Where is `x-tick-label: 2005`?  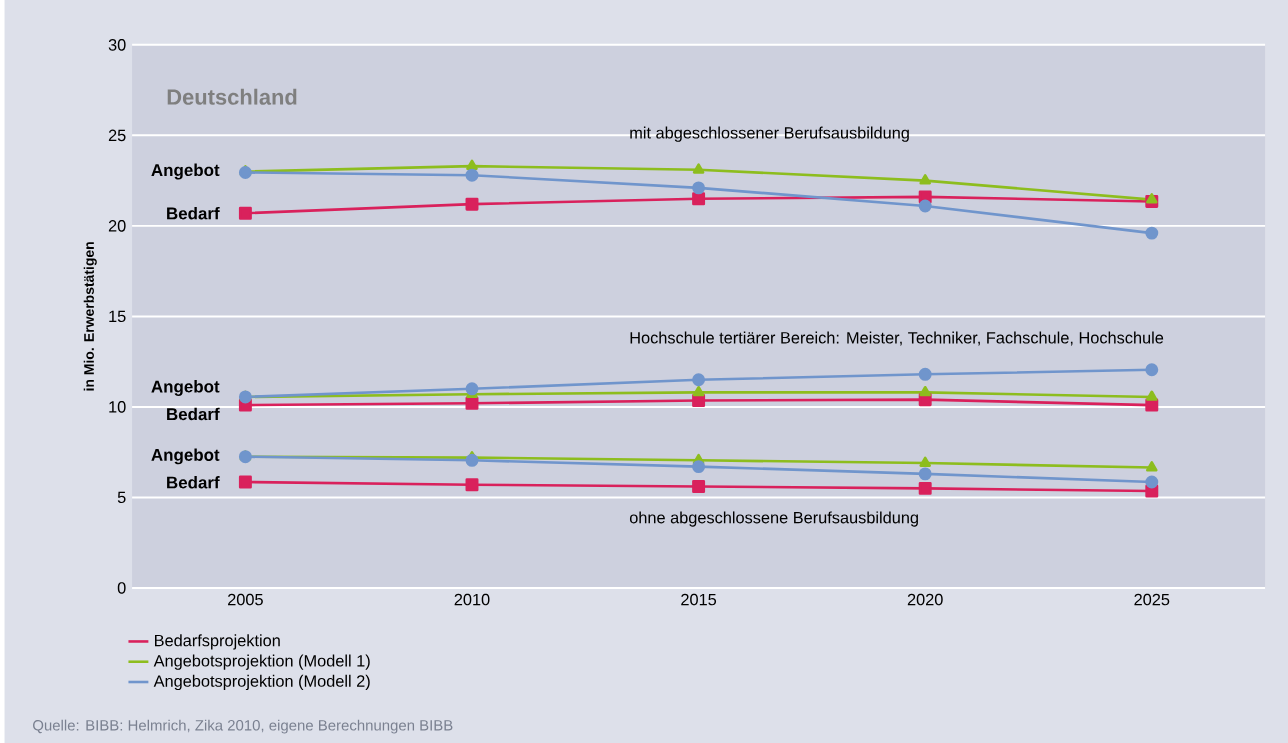 x-tick-label: 2005 is located at coordinates (245, 599).